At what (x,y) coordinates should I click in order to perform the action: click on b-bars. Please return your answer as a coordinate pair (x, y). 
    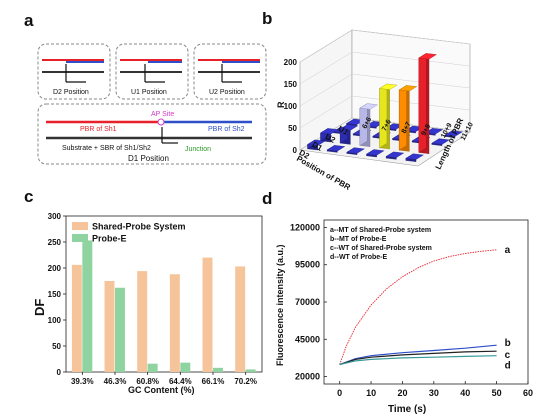
    Looking at the image, I should click on (385, 107).